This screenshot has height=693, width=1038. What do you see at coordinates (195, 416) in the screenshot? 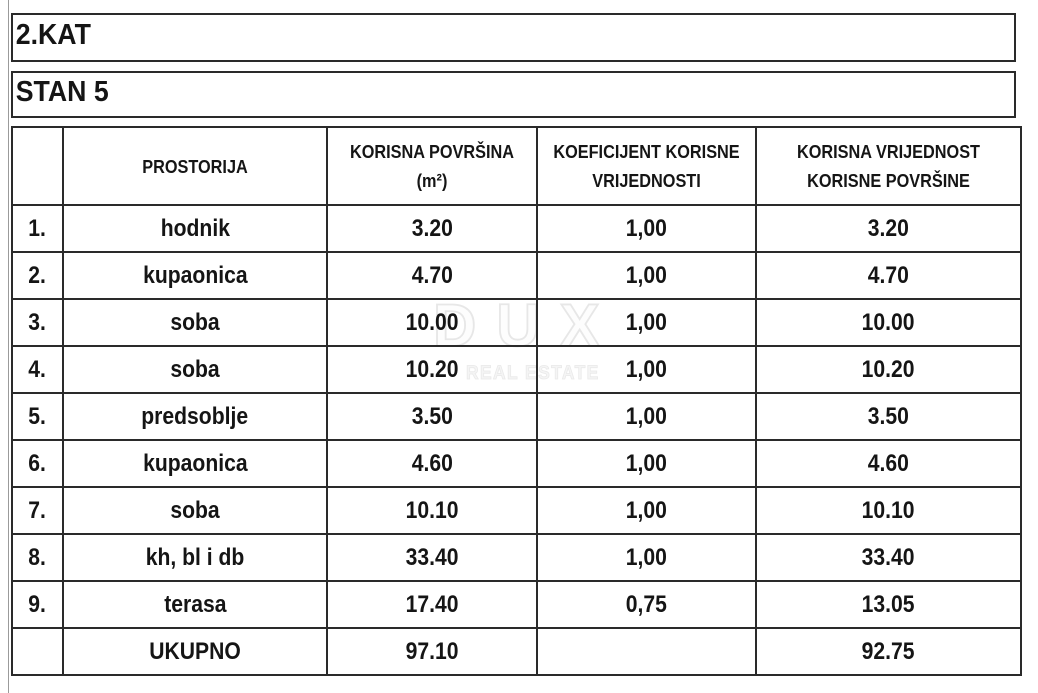
I see `cell-room-name: predsoblje` at bounding box center [195, 416].